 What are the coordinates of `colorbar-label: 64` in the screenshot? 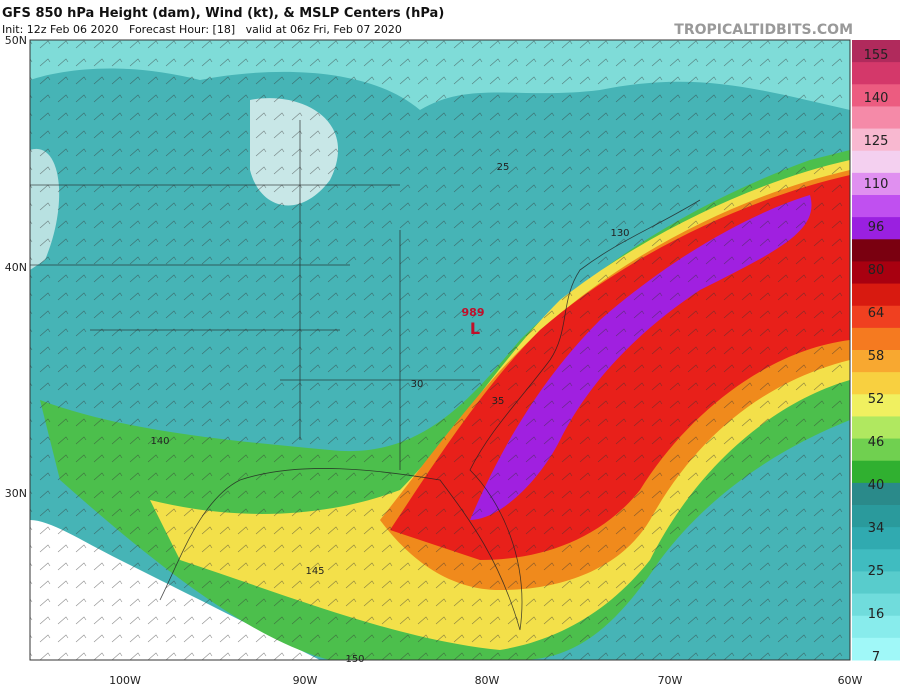 It's located at (876, 313).